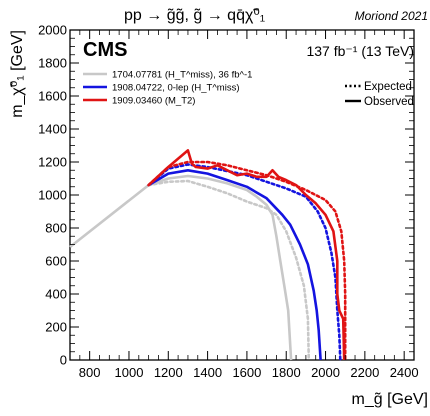 The width and height of the screenshot is (430, 416). Describe the element at coordinates (325, 372) in the screenshot. I see `x-tick-label: 2000` at that location.